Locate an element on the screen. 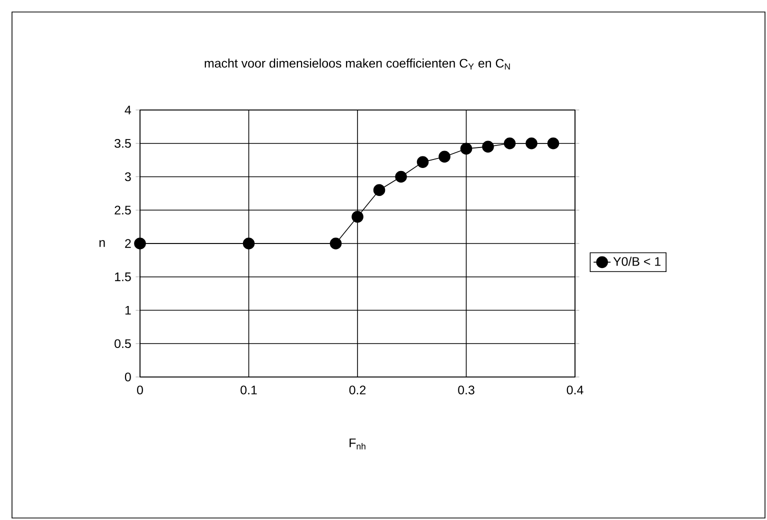 This screenshot has height=520, width=767. y-tick-label: 1.5 is located at coordinates (123, 277).